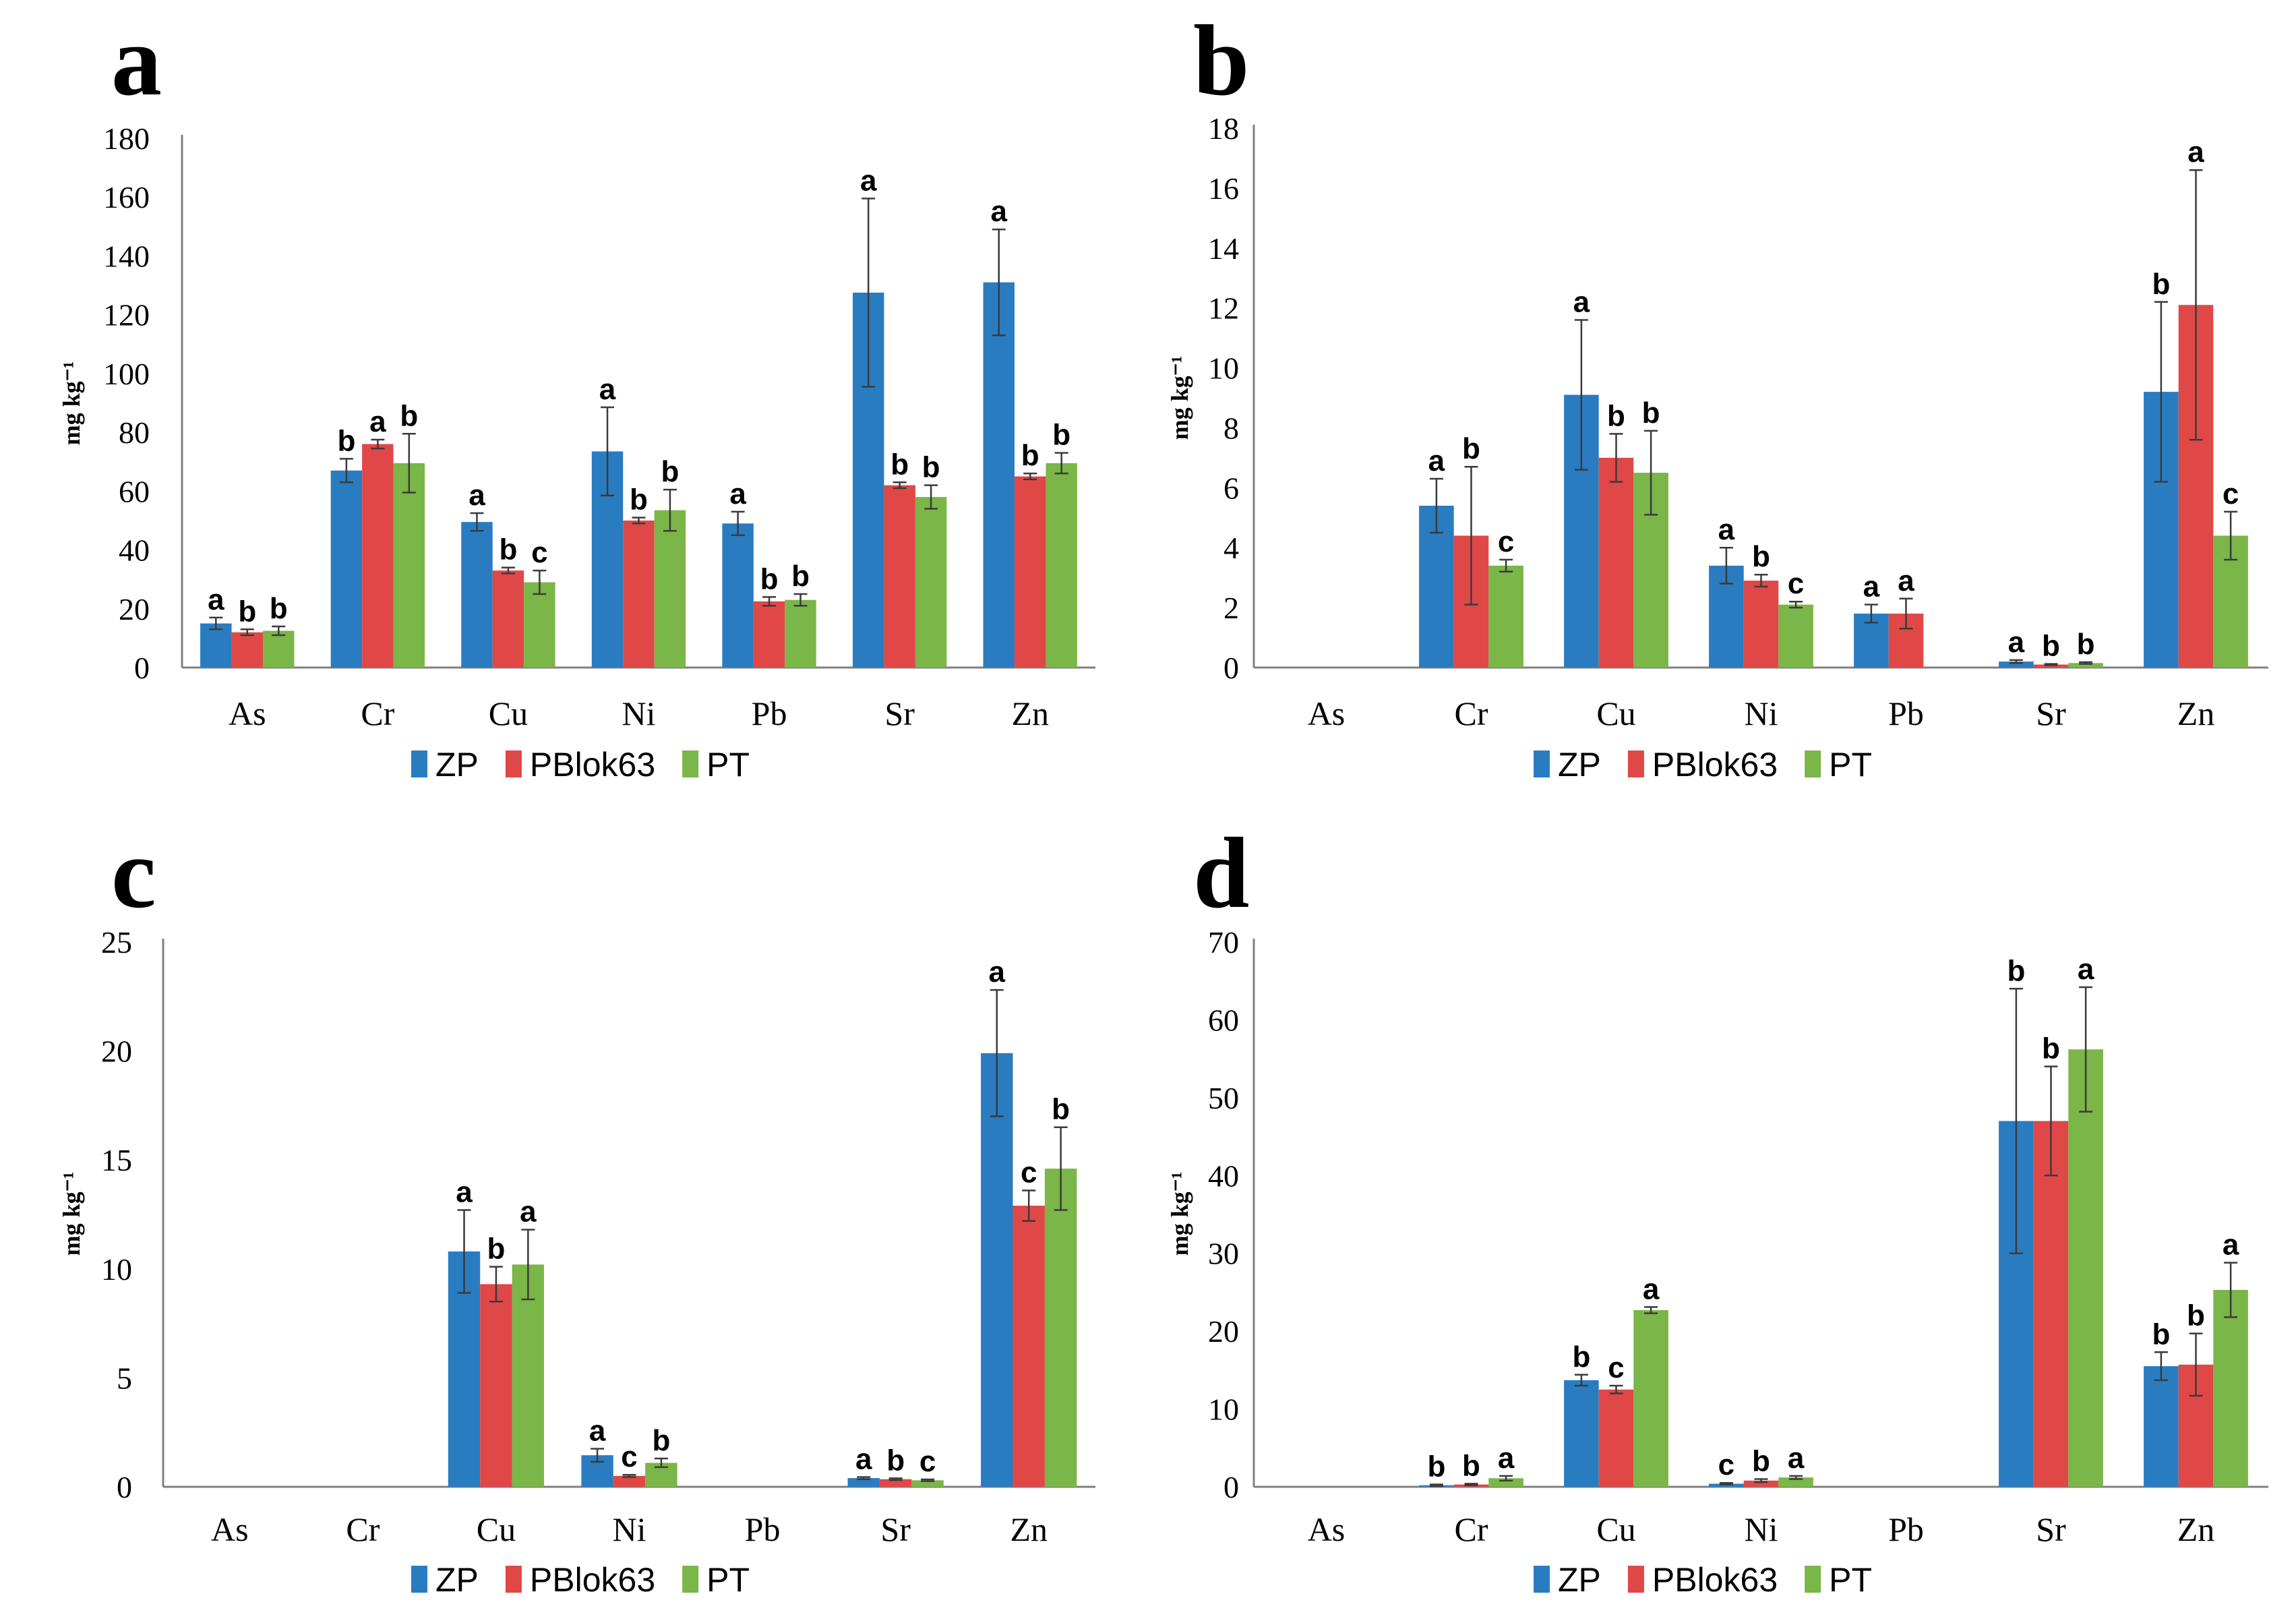 This screenshot has width=2296, height=1621. Describe the element at coordinates (126, 256) in the screenshot. I see `y-tick-label: 140` at that location.